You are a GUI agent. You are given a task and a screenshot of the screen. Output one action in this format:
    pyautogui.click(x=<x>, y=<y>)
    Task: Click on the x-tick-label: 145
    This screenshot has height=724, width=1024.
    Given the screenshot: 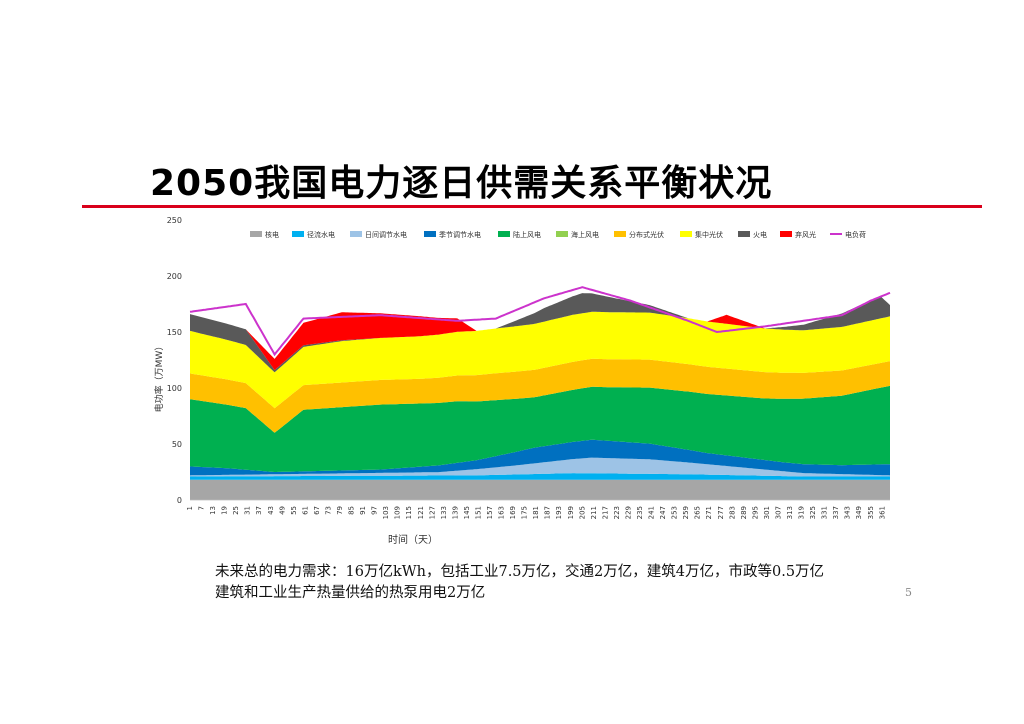 What is the action you would take?
    pyautogui.click(x=467, y=512)
    